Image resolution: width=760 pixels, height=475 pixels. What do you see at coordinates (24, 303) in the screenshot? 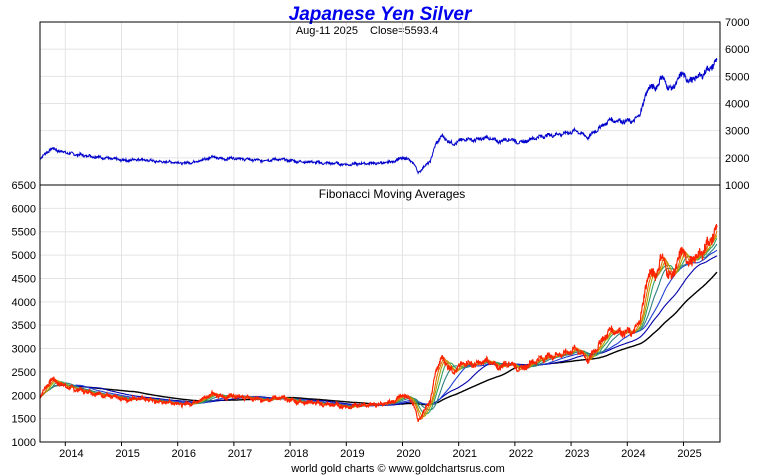
I see `bottom-y-tick-4000: 4000` at bounding box center [24, 303].